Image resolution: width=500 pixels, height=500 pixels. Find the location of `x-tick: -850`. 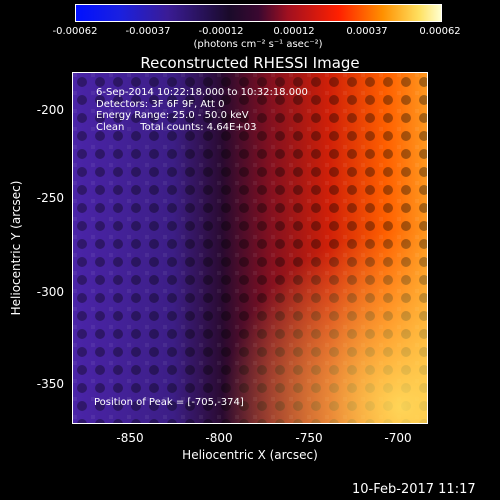

x-tick: -850 is located at coordinates (130, 438).